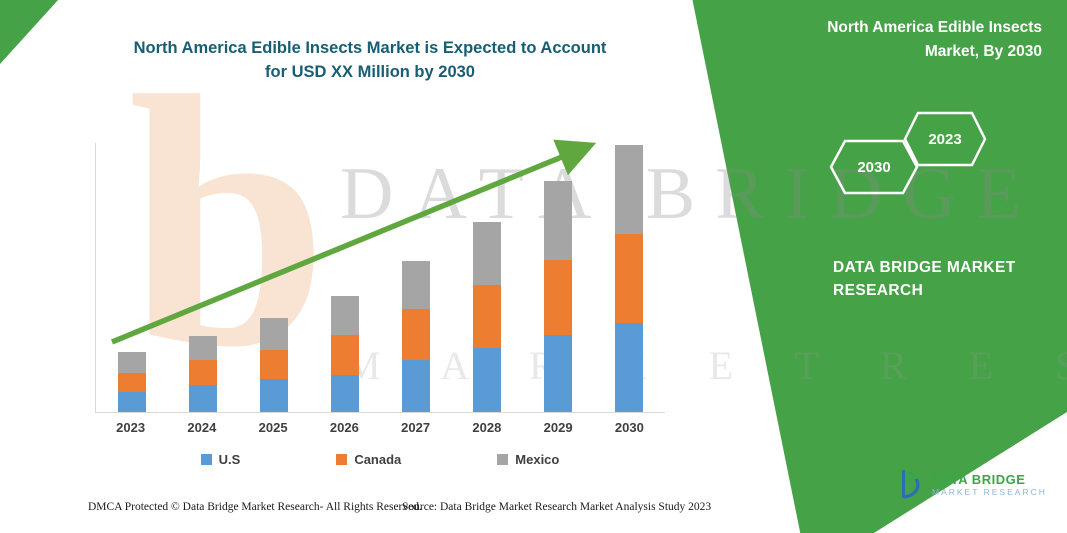 This screenshot has height=533, width=1067. I want to click on hexagon-2023-label: 2023, so click(945, 139).